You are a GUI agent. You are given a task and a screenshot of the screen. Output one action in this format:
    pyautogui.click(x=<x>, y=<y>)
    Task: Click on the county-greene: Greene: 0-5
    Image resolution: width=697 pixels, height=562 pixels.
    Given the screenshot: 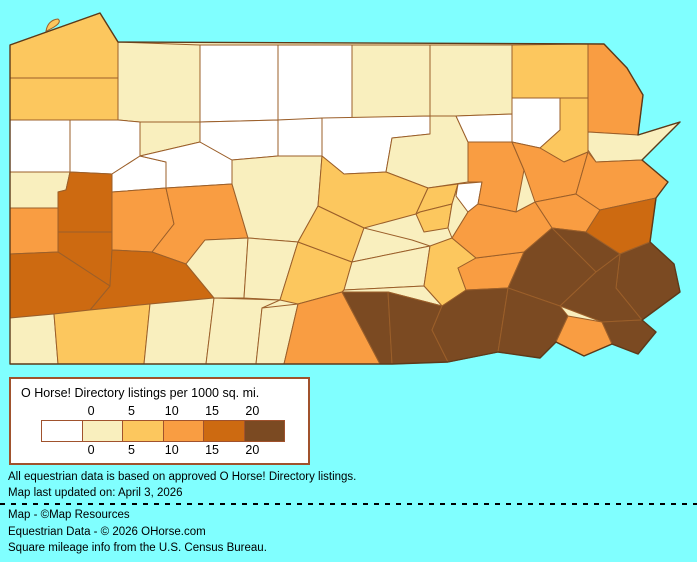 What is the action you would take?
    pyautogui.click(x=34, y=339)
    